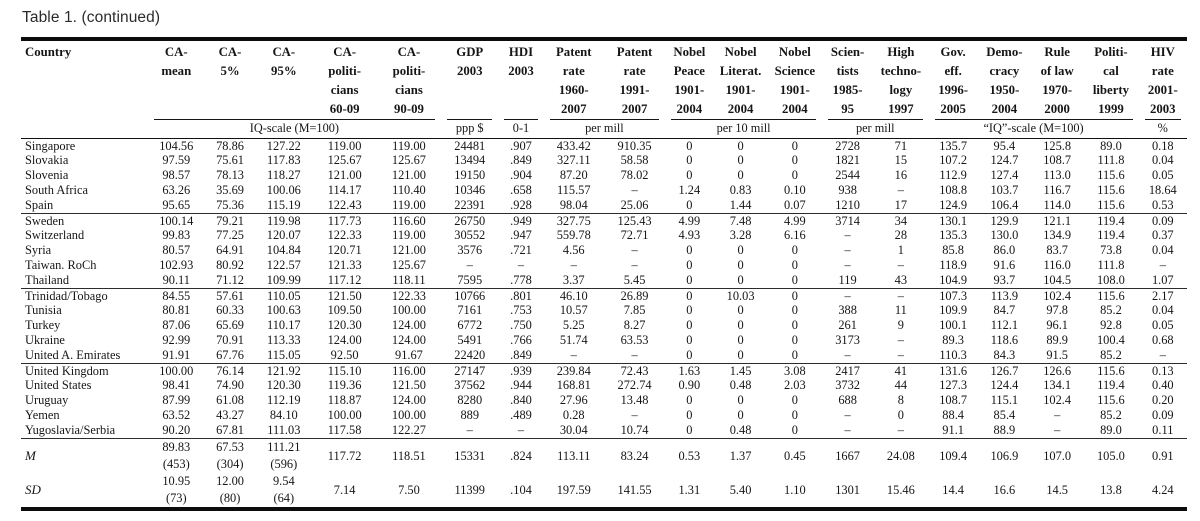 The image size is (1200, 521). I want to click on value-cell: 84.7, so click(1004, 310).